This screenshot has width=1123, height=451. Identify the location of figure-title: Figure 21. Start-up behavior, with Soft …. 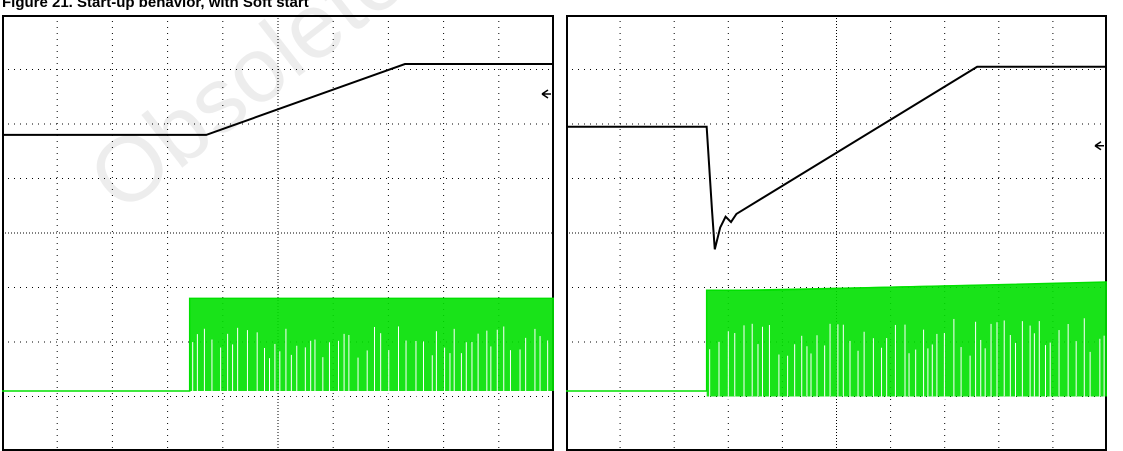
(155, 5).